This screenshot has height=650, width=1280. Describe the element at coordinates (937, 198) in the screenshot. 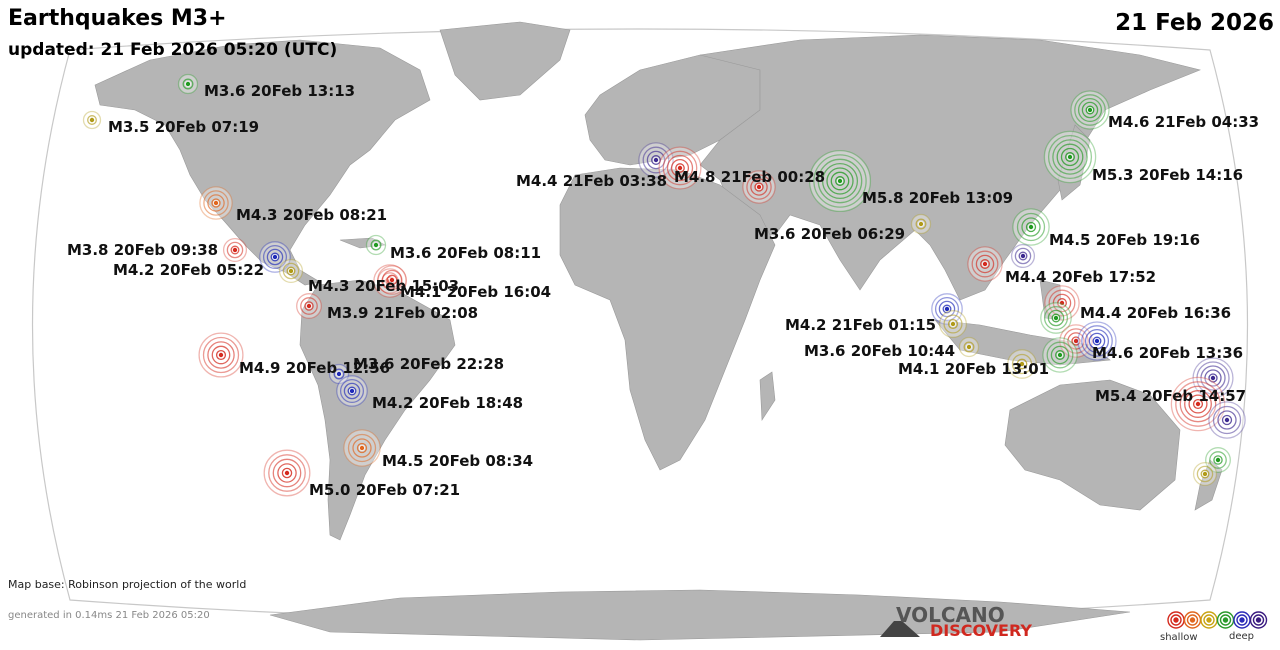

I see `earthquake-label: M5.8 20Feb 13:09` at that location.